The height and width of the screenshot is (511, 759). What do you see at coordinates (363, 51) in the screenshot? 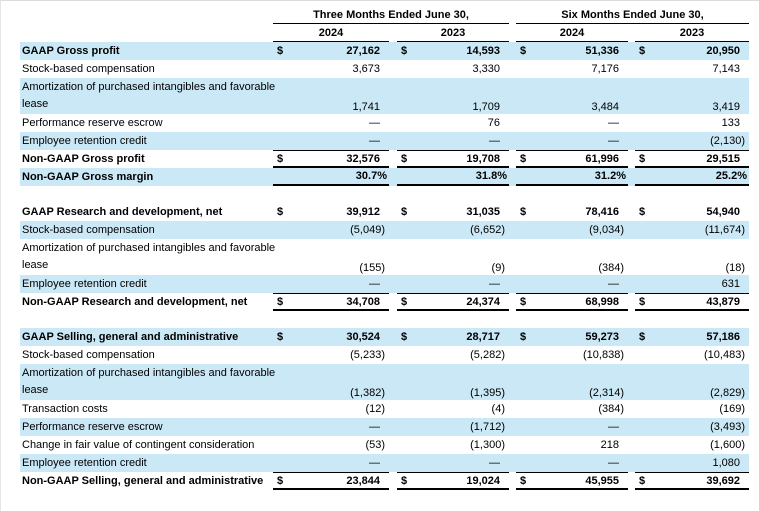
I see `cell-value: 27,162` at bounding box center [363, 51].